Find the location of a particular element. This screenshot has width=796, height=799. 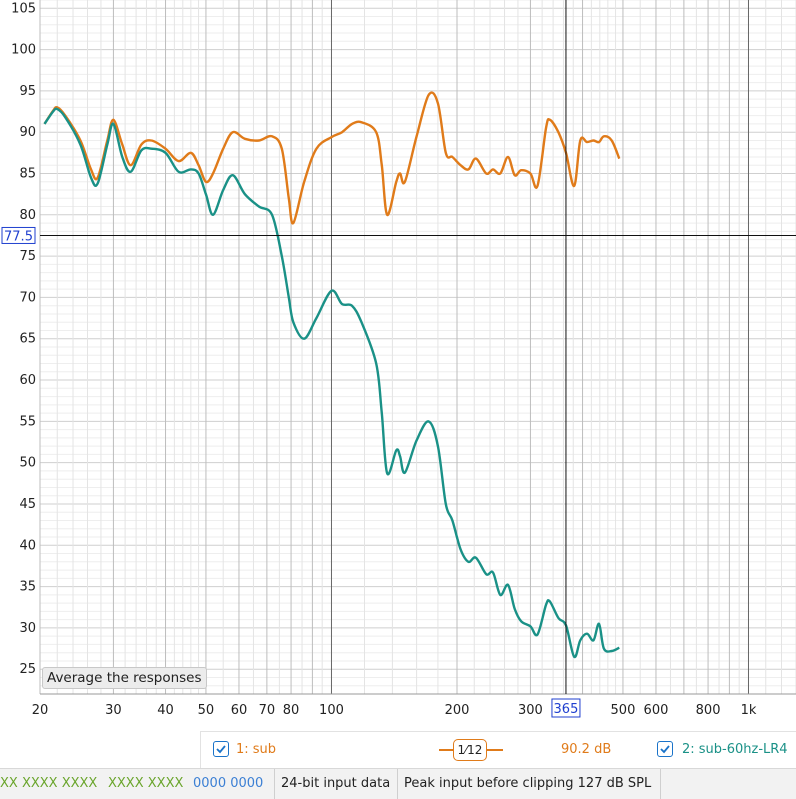

status-level-2: XXXX XXXX is located at coordinates (146, 783).